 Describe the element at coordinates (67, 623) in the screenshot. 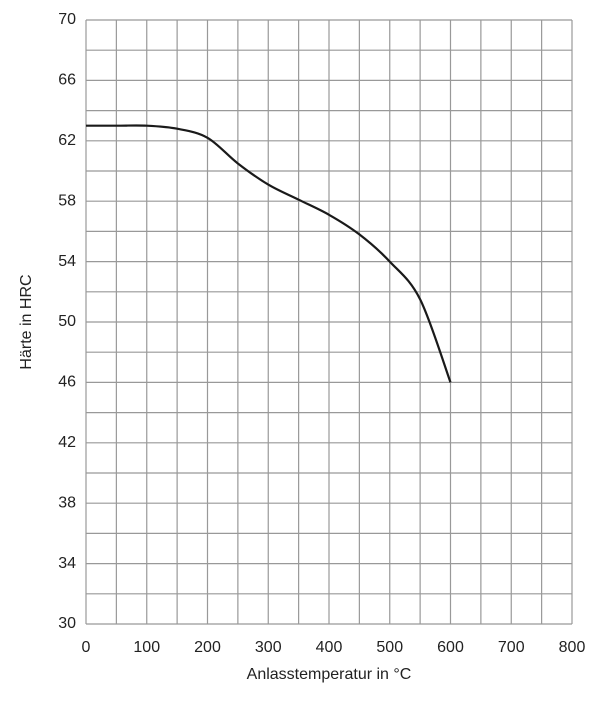

I see `y-tick-label: 30` at that location.